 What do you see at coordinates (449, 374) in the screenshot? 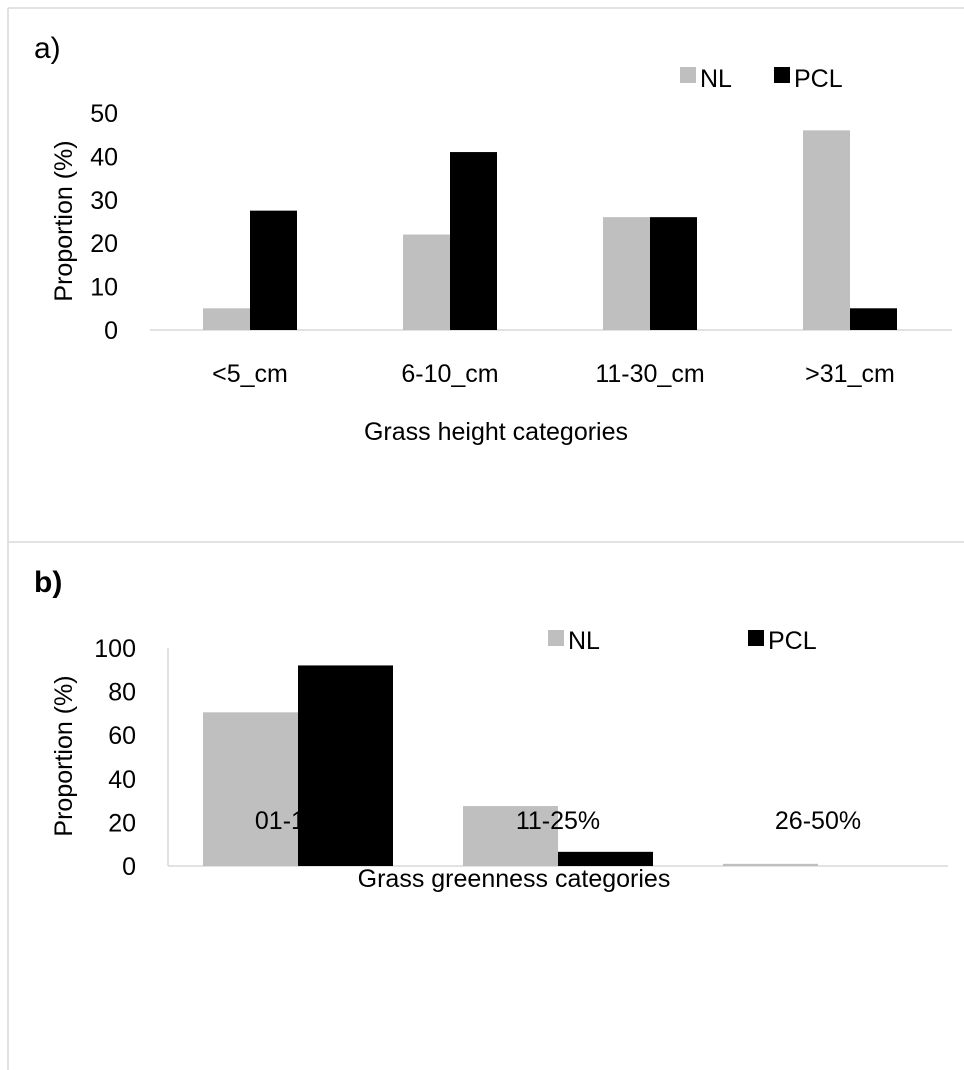
I see `category-label: 6-10_cm` at bounding box center [449, 374].